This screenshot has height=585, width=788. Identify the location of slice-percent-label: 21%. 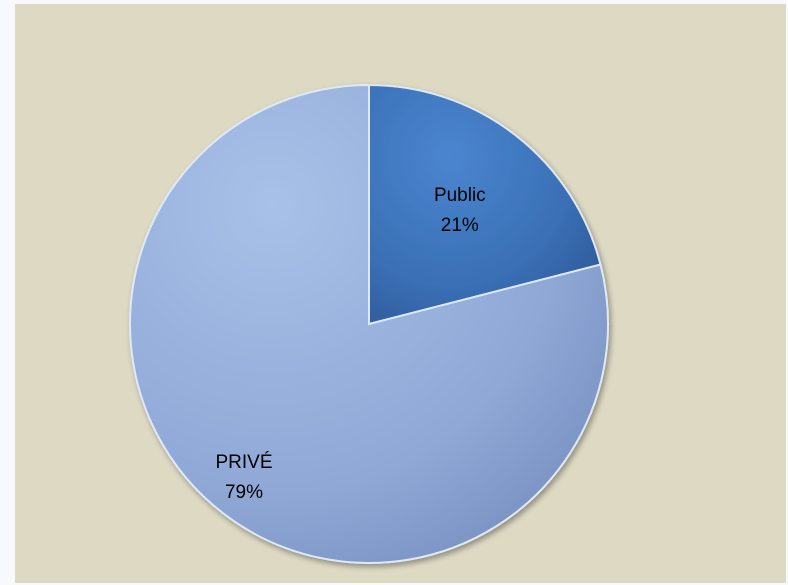
(460, 225).